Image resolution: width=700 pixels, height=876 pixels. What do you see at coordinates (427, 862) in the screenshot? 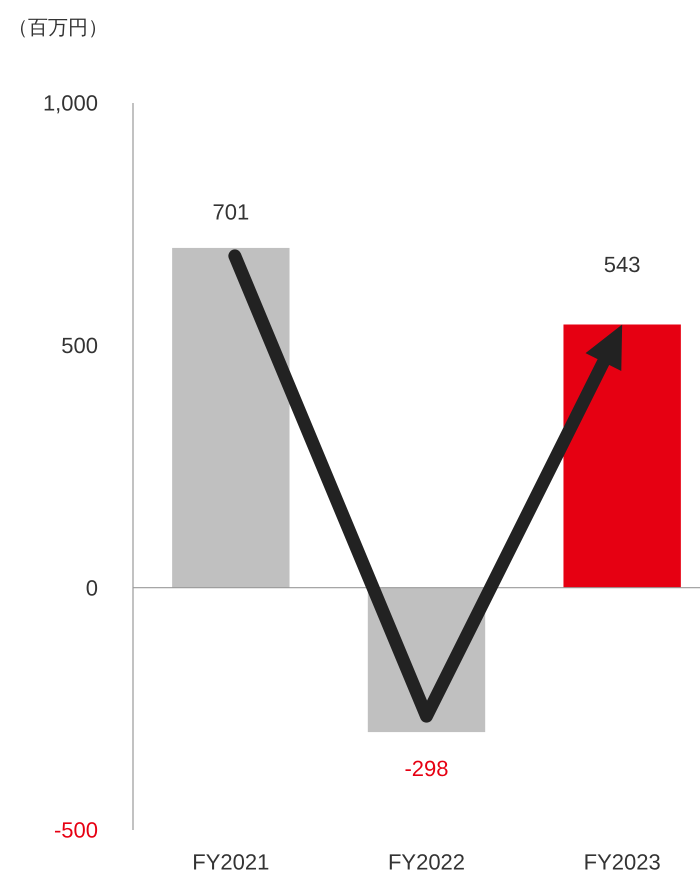
I see `x-tick-label: FY2022` at bounding box center [427, 862].